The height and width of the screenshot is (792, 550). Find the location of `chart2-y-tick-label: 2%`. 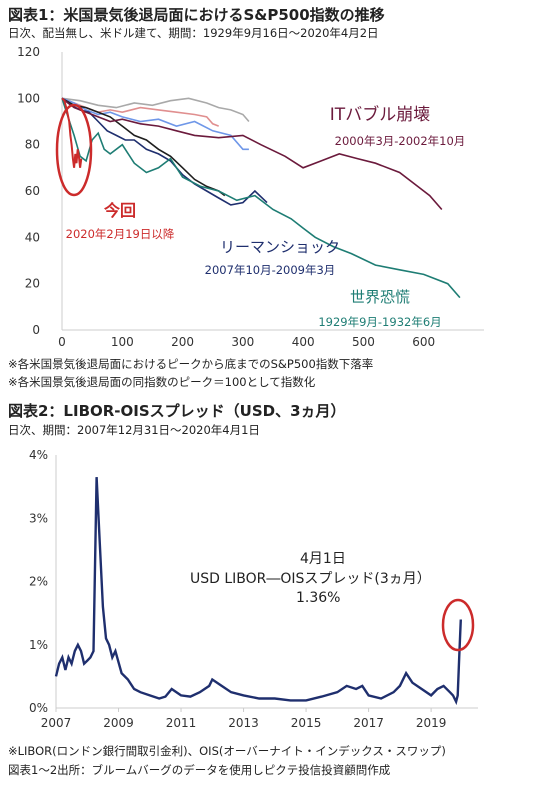

chart2-y-tick-label: 2% is located at coordinates (38, 582).